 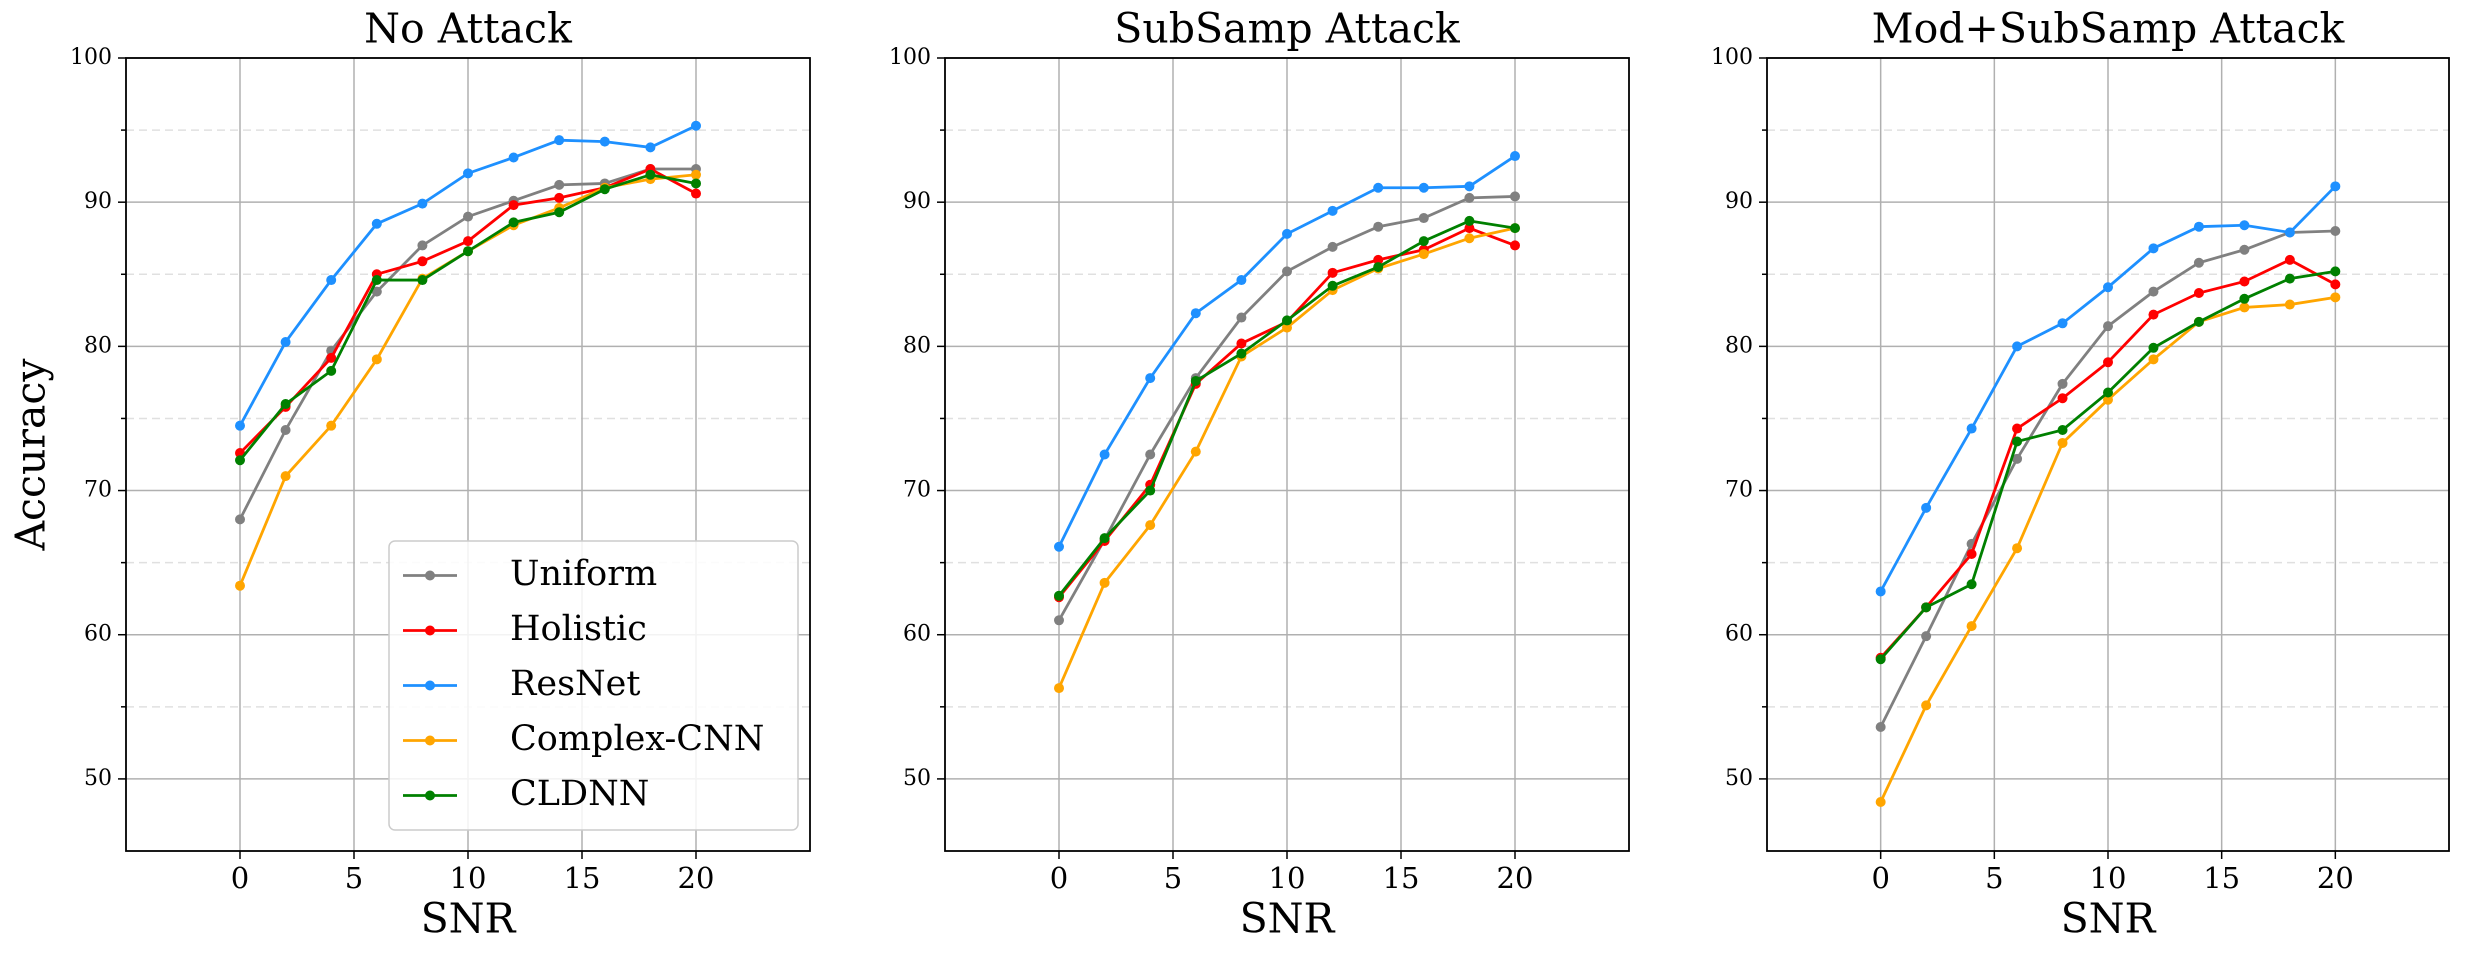 I want to click on chart-title: No Attack, so click(x=468, y=29).